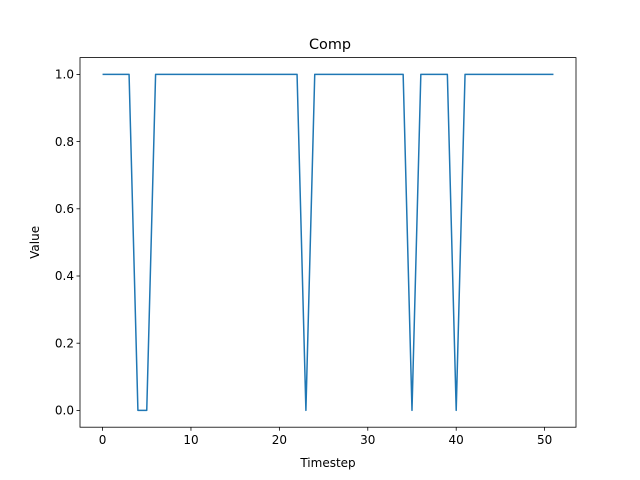 Image resolution: width=640 pixels, height=480 pixels. What do you see at coordinates (64, 142) in the screenshot?
I see `y-tick-label: 0.8` at bounding box center [64, 142].